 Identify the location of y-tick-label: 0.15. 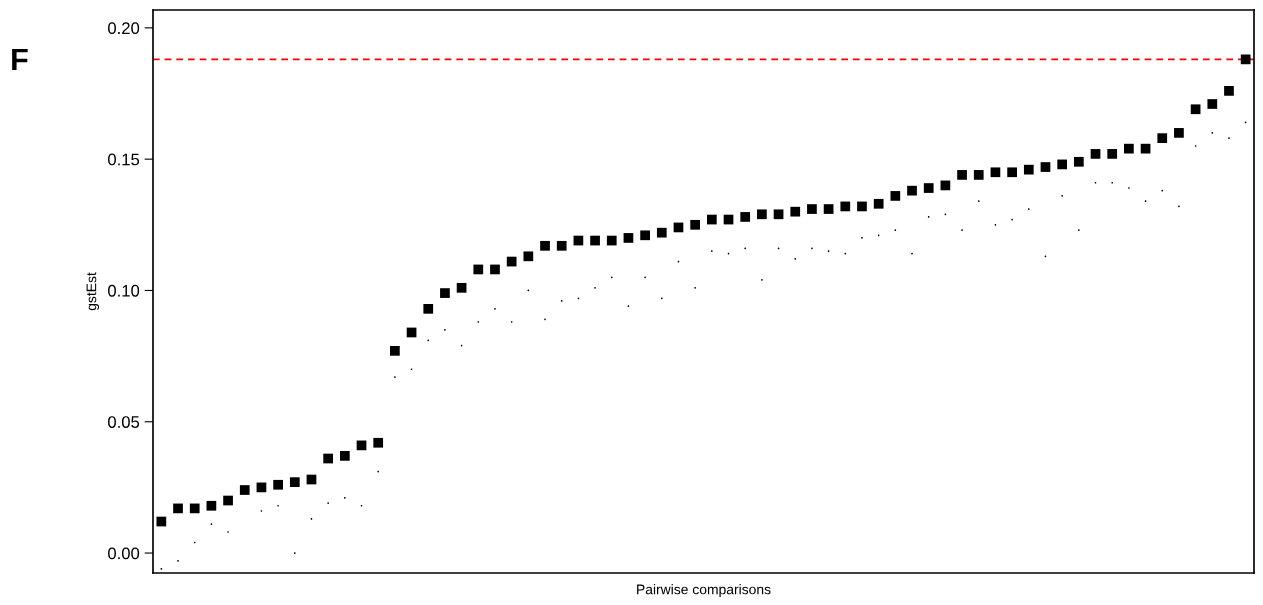
(124, 159).